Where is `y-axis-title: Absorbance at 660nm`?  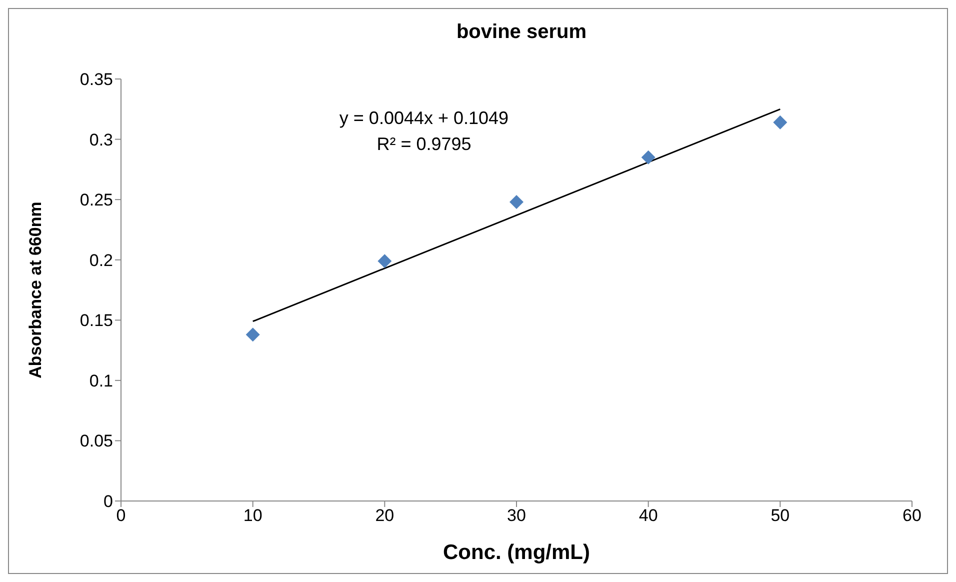 y-axis-title: Absorbance at 660nm is located at coordinates (36, 290).